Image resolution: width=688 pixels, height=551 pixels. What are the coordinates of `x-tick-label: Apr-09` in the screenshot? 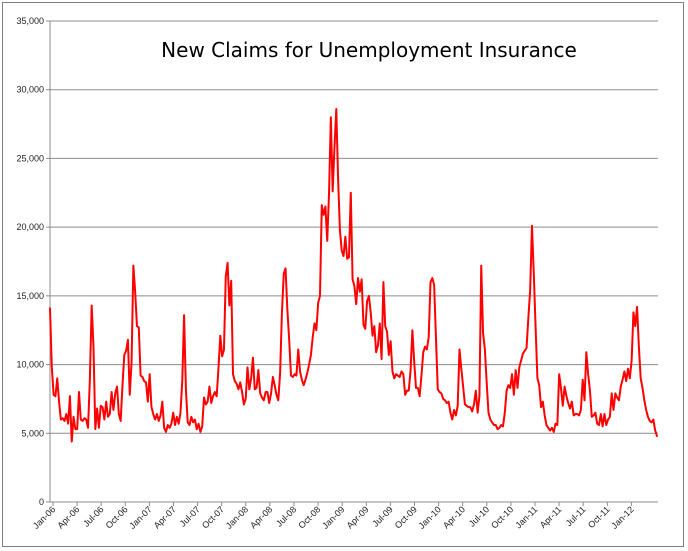 It's located at (358, 517).